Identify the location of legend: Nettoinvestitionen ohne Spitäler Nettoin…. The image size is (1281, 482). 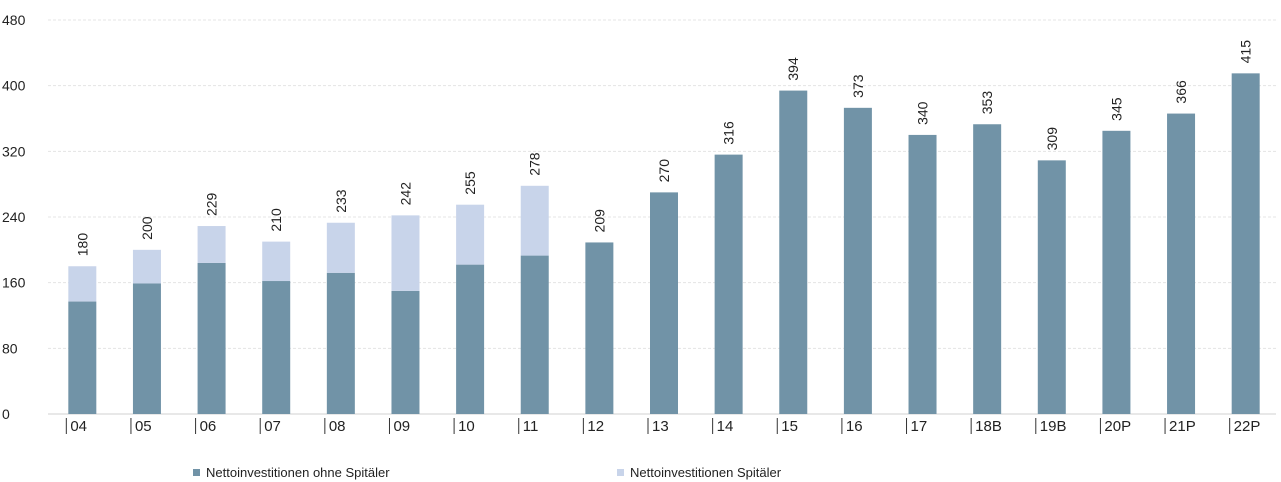
(640, 473).